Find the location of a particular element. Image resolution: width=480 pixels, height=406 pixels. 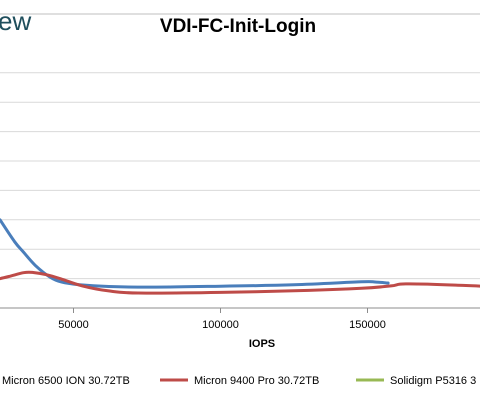

x-tick-label: 150000 is located at coordinates (367, 325).